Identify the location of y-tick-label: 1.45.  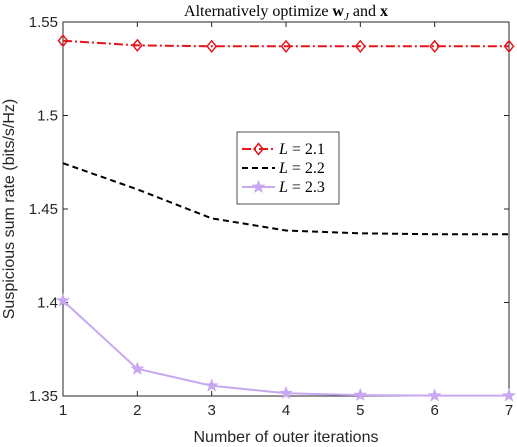
(43, 209).